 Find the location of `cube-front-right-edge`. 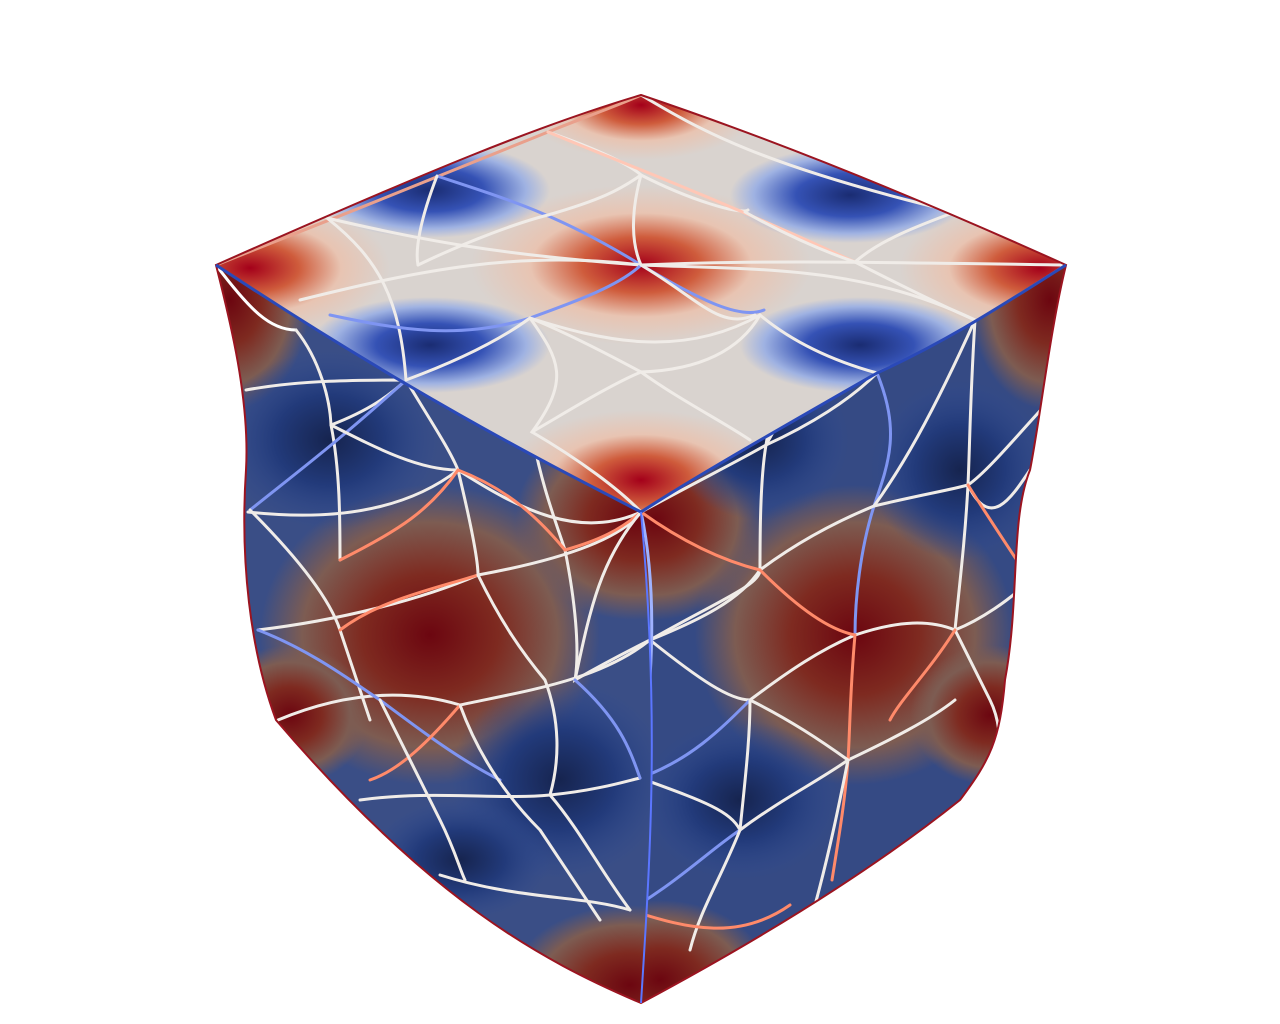

cube-front-right-edge is located at coordinates (853, 388).